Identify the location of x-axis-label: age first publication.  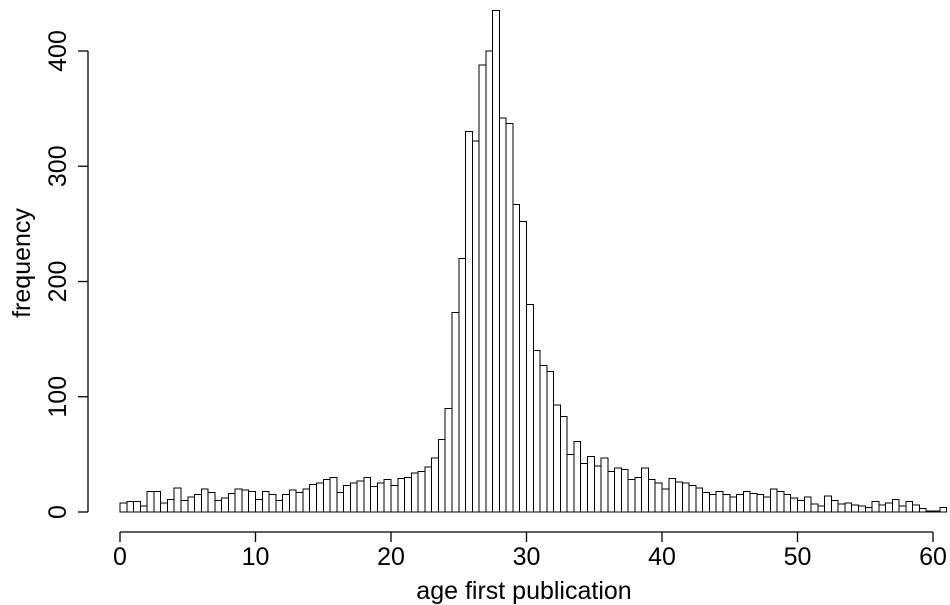
(523, 591).